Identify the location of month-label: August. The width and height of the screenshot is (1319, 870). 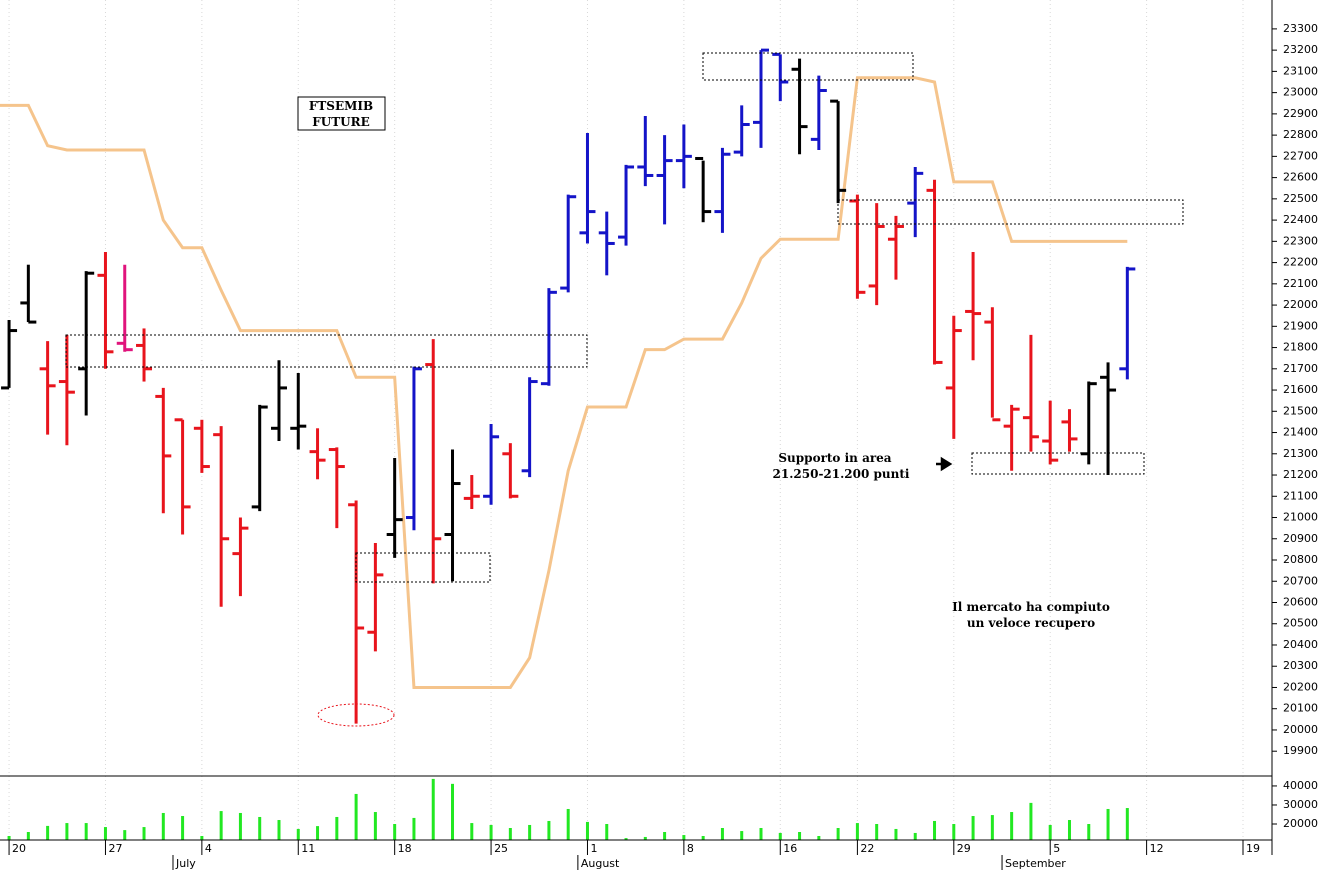
(600, 863).